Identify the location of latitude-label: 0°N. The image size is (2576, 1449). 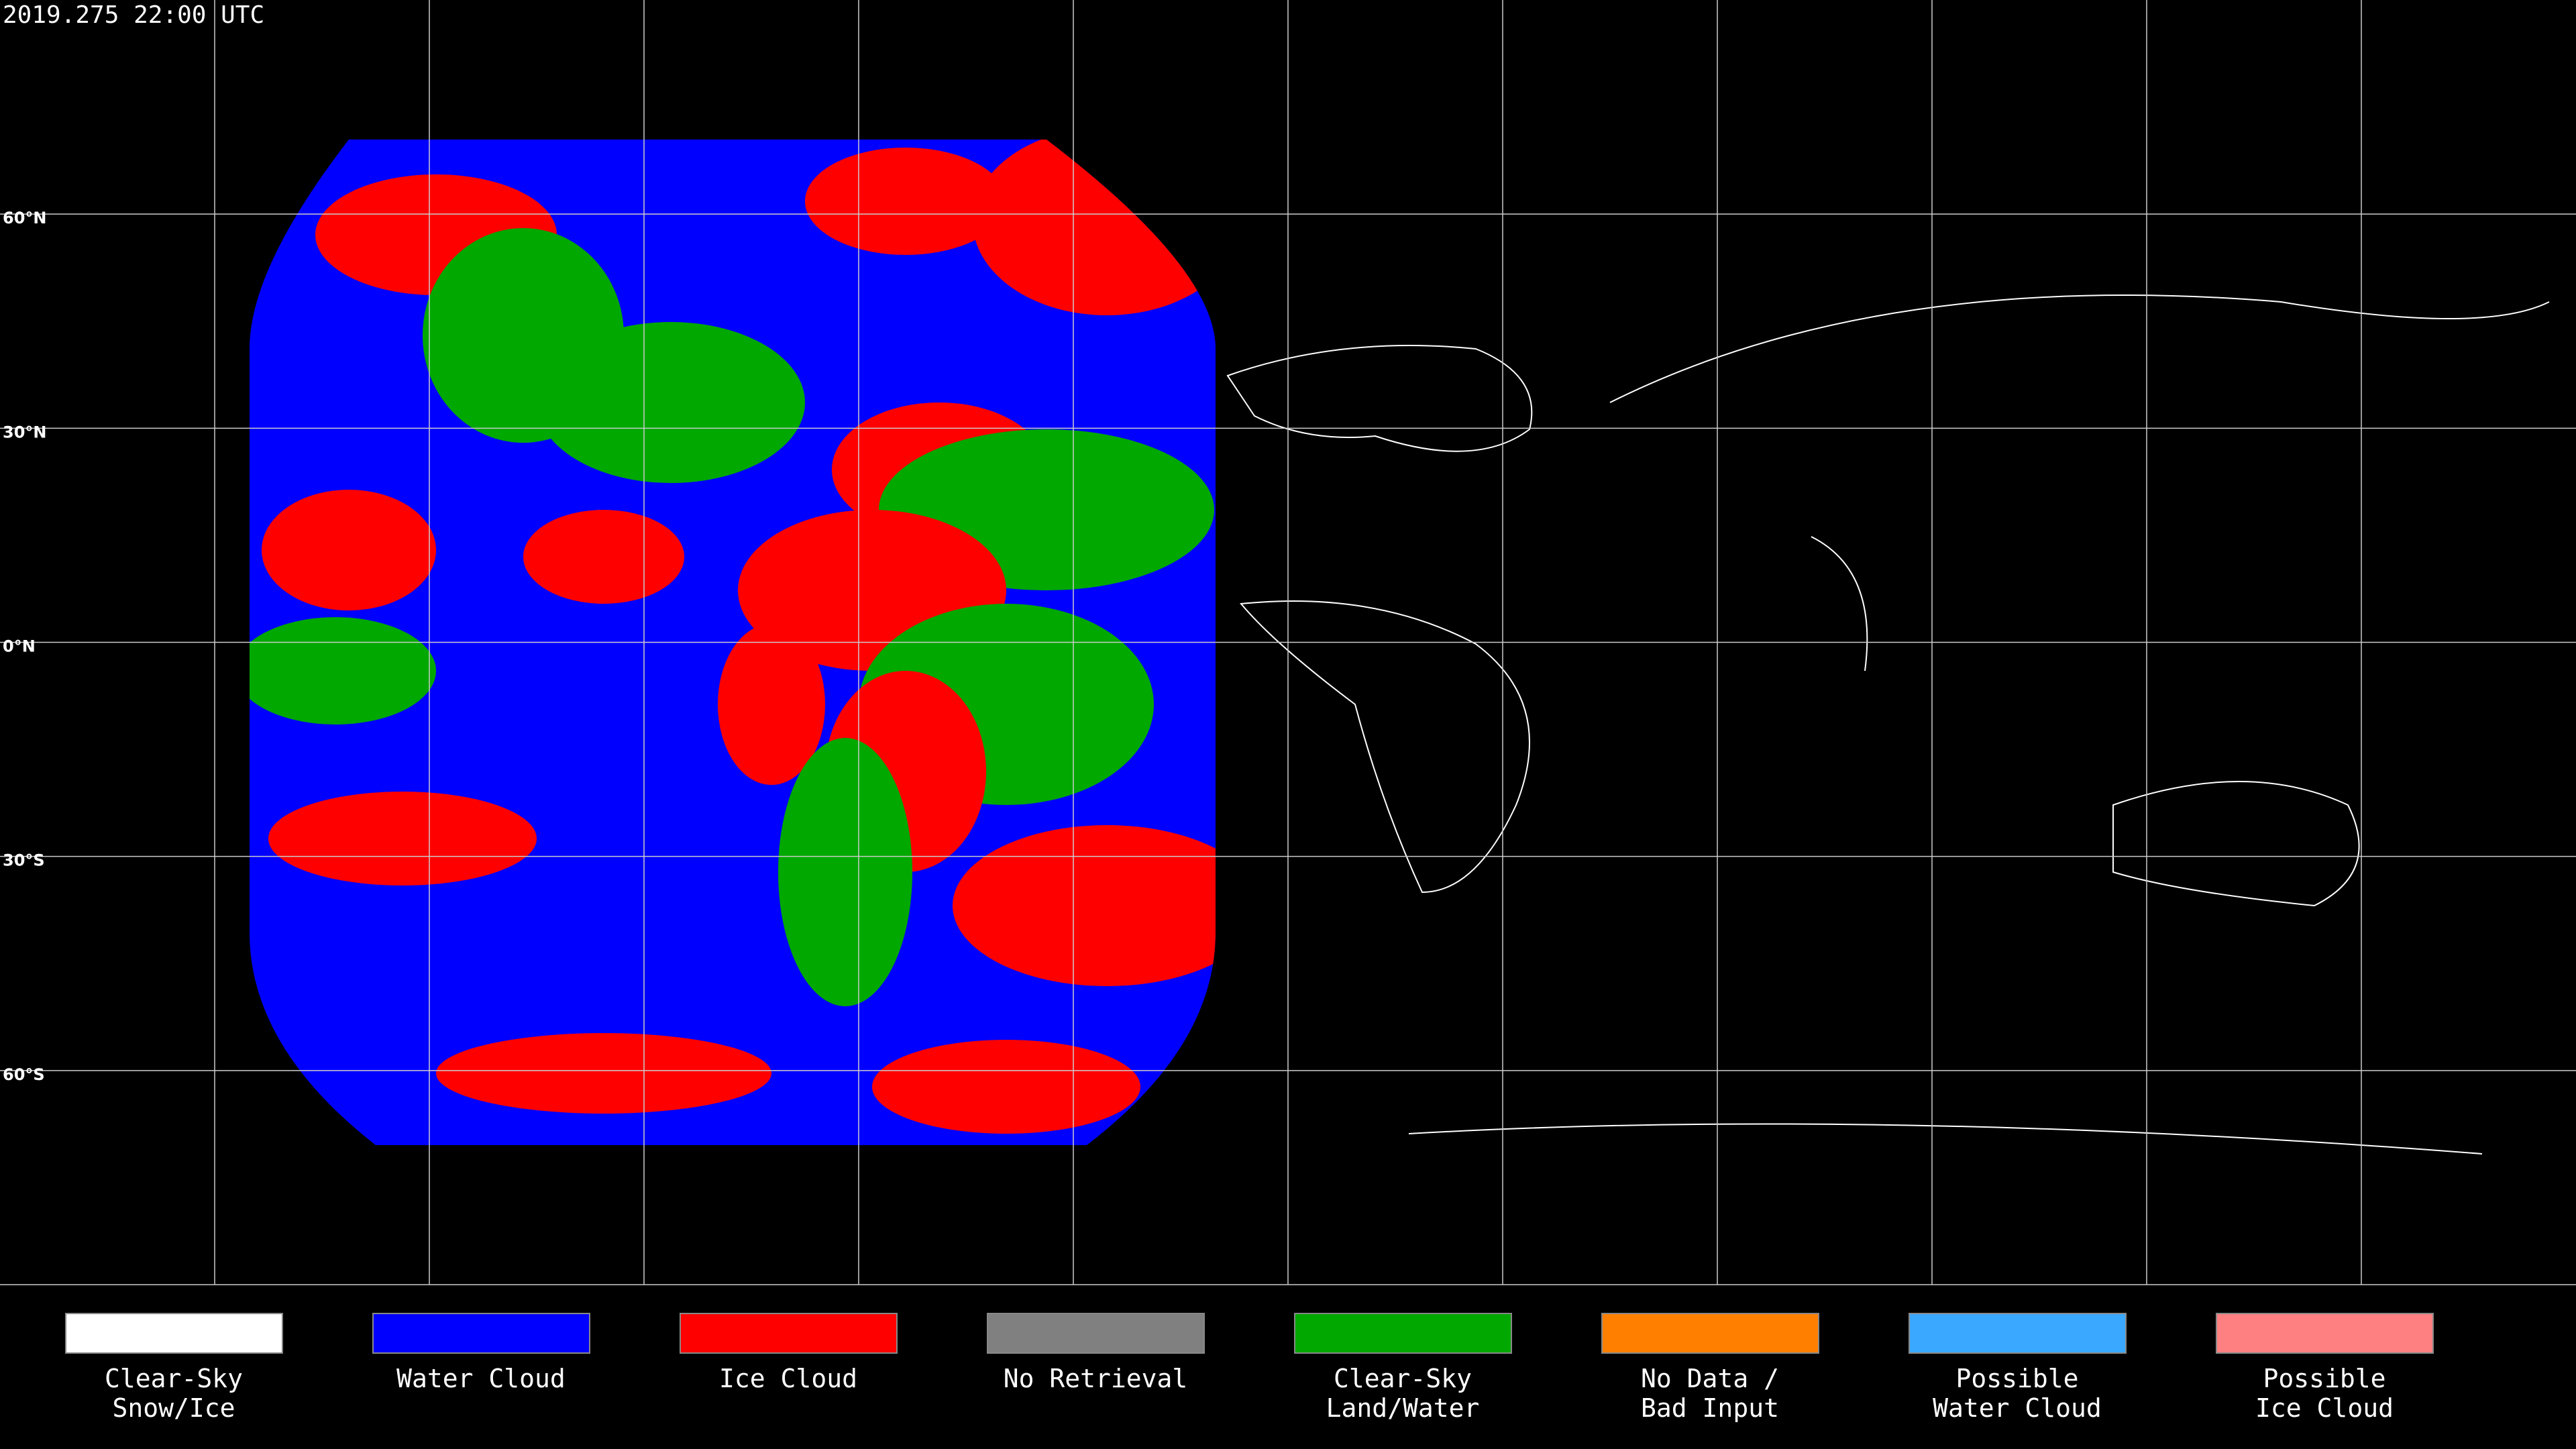
(19, 646).